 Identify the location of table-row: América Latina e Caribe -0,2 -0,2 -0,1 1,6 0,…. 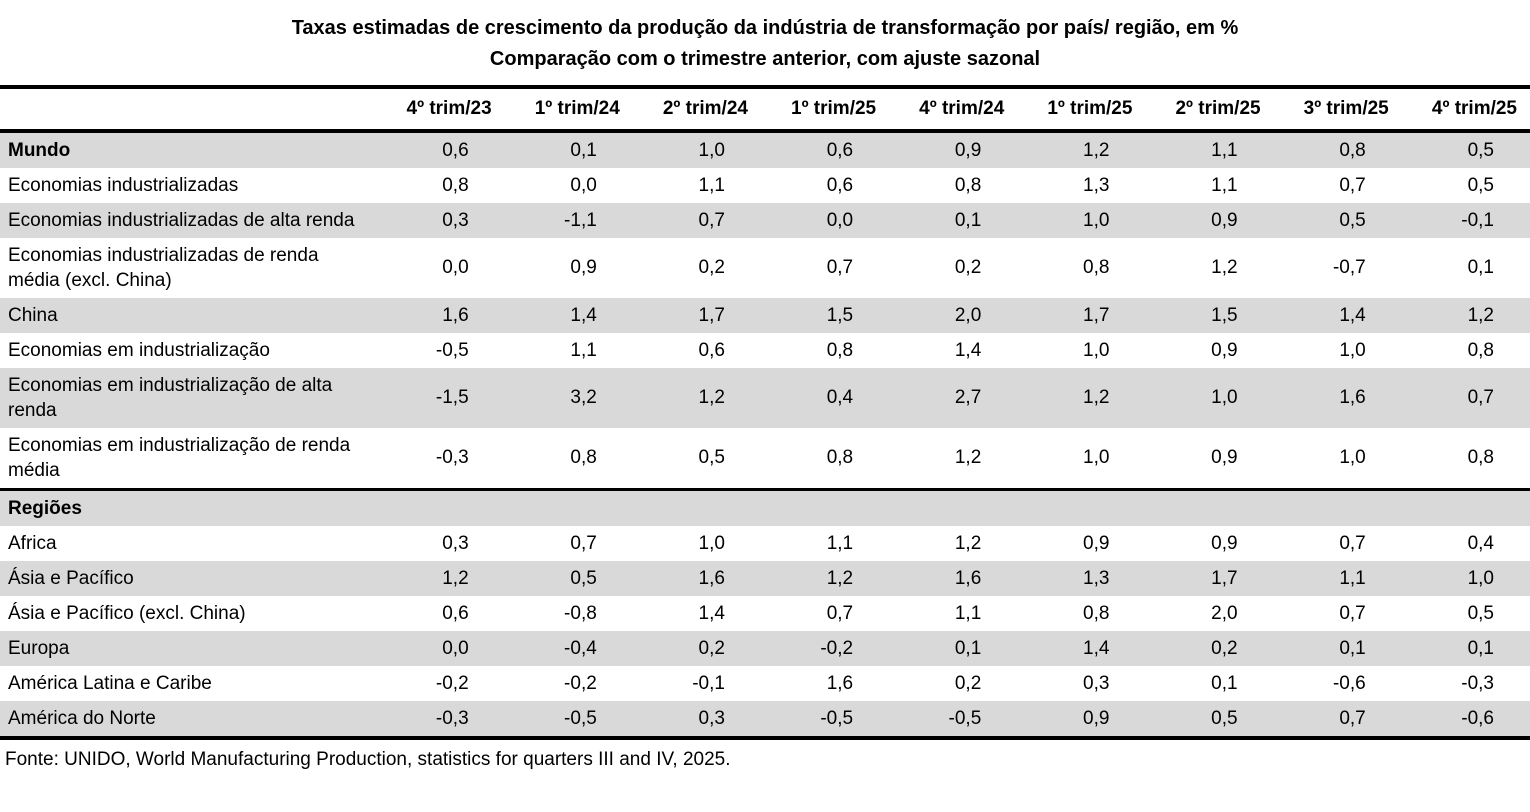
(765, 683).